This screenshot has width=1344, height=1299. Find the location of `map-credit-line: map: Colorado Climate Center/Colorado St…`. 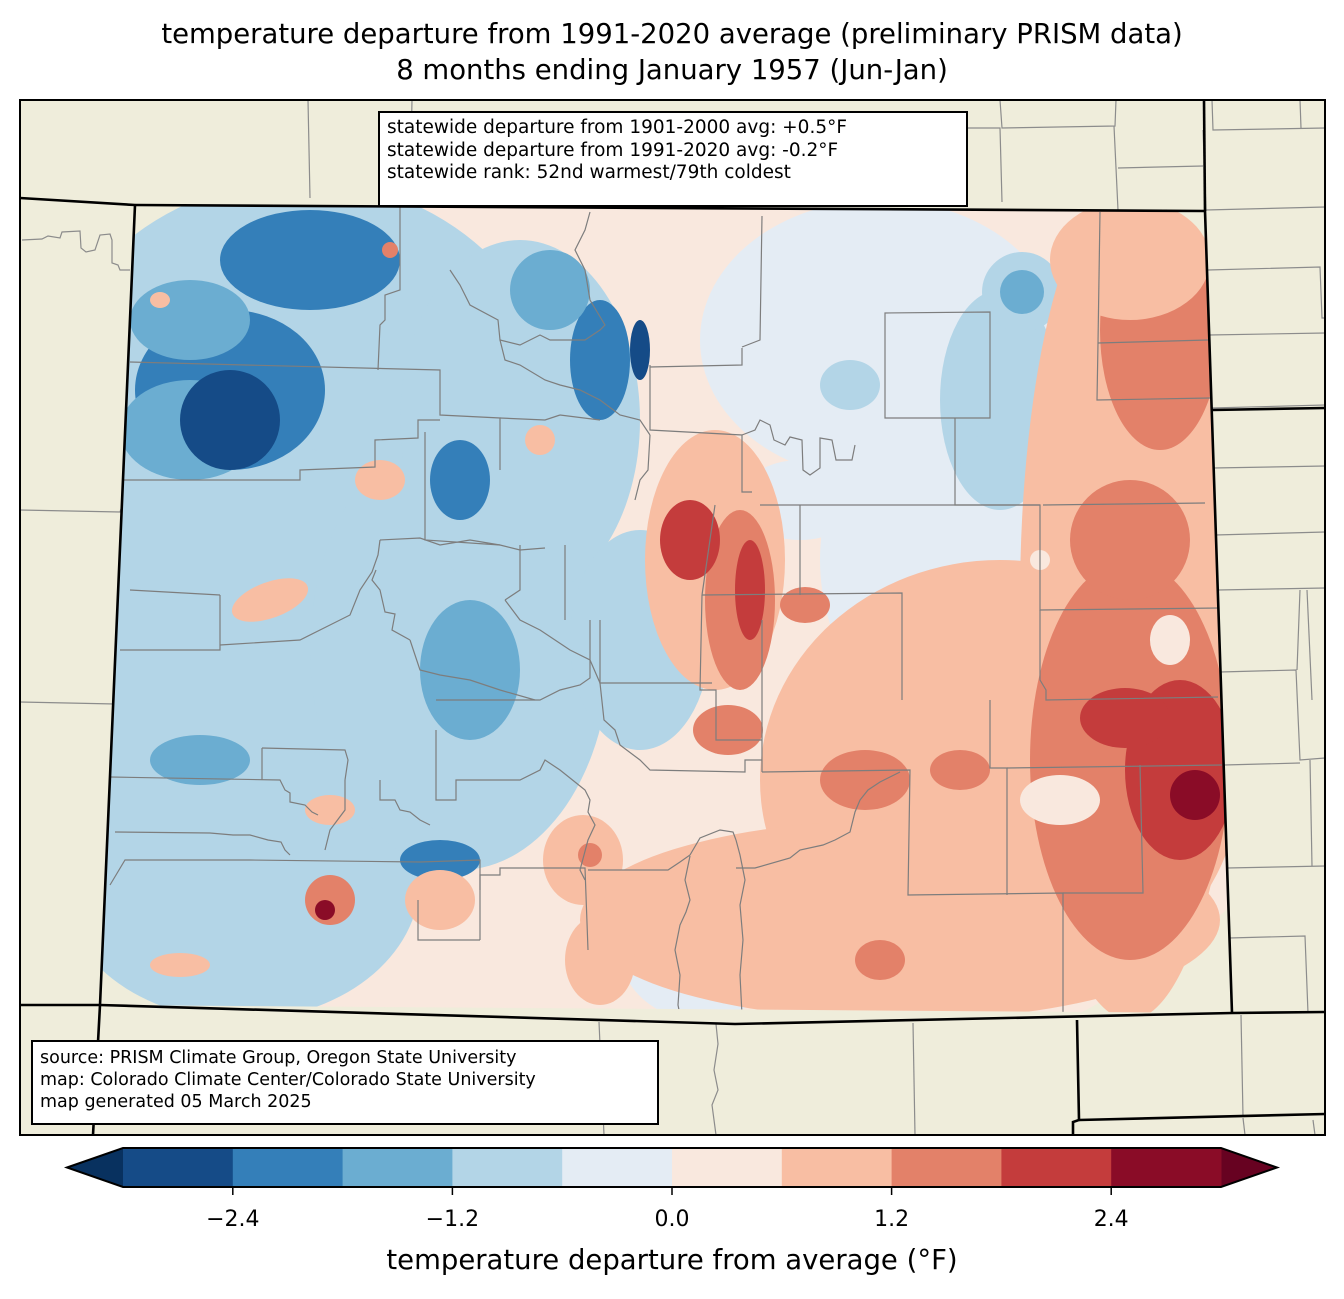

map-credit-line: map: Colorado Climate Center/Colorado St… is located at coordinates (288, 1080).